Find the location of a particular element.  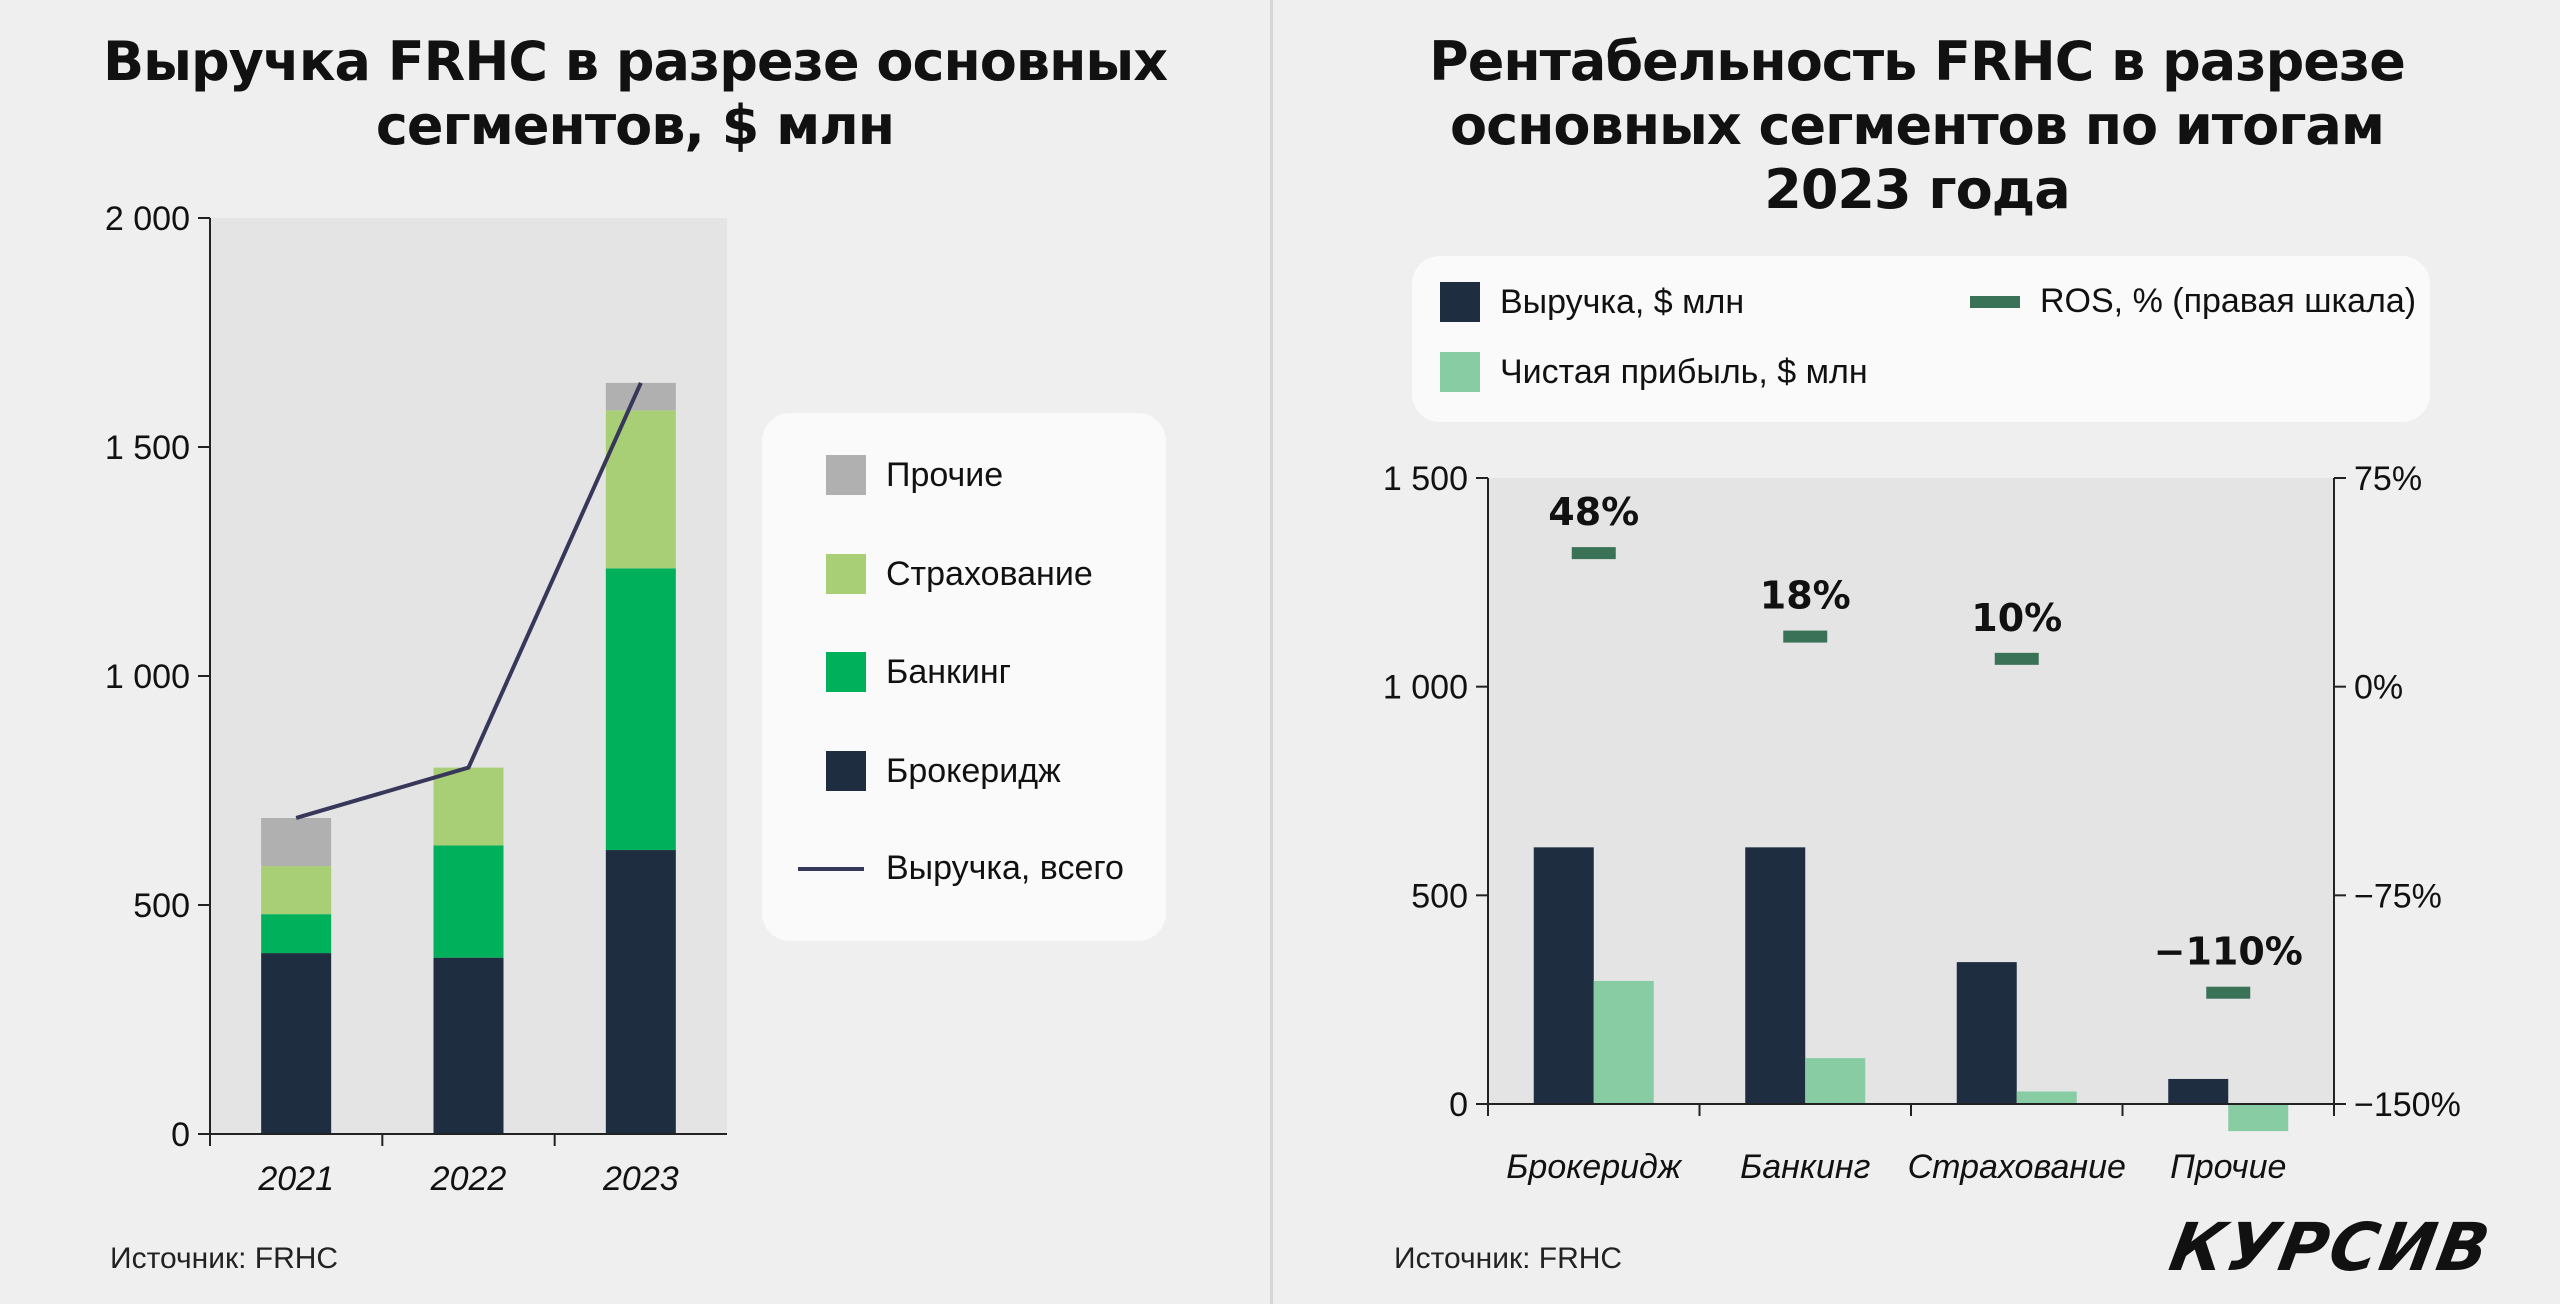

legend-item-net-profit: Чистая прибыль, $ млн is located at coordinates (1654, 372).